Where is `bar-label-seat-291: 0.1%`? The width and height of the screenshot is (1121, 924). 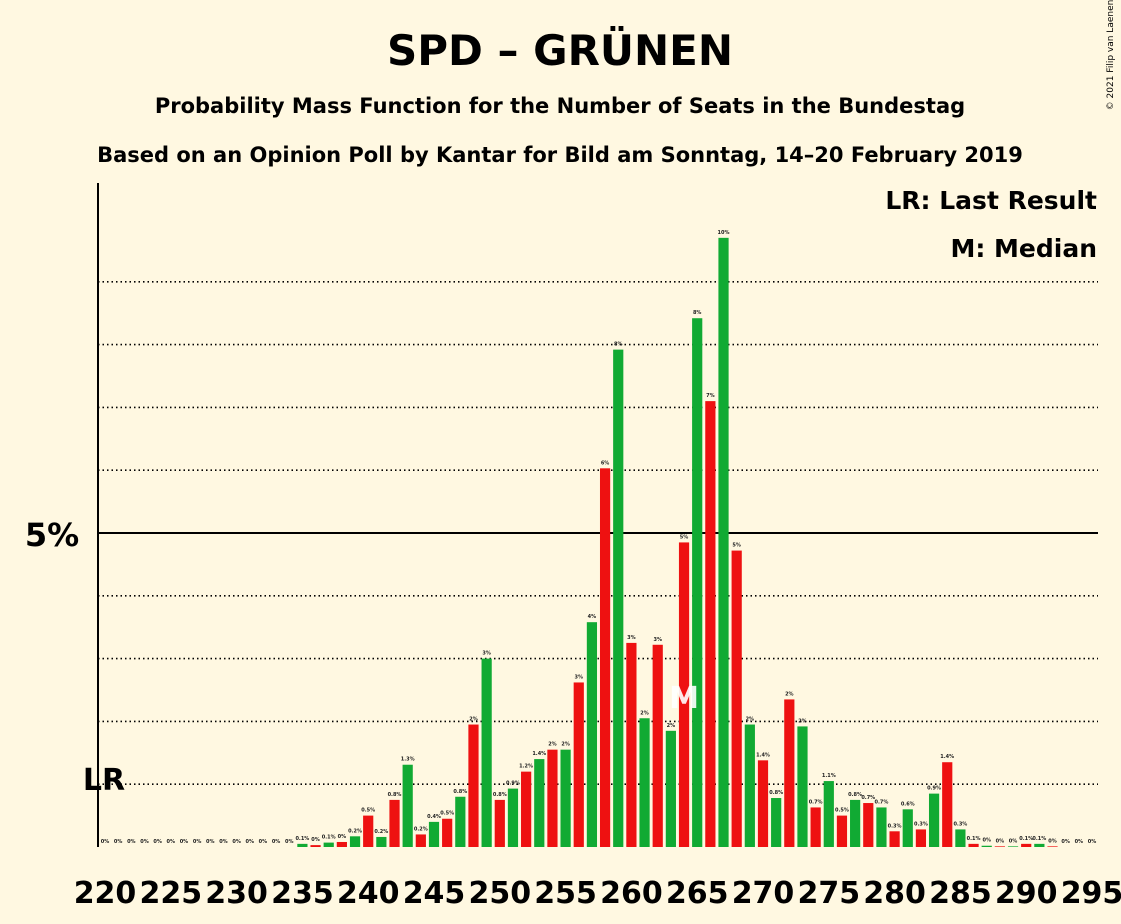 bar-label-seat-291: 0.1% is located at coordinates (1039, 839).